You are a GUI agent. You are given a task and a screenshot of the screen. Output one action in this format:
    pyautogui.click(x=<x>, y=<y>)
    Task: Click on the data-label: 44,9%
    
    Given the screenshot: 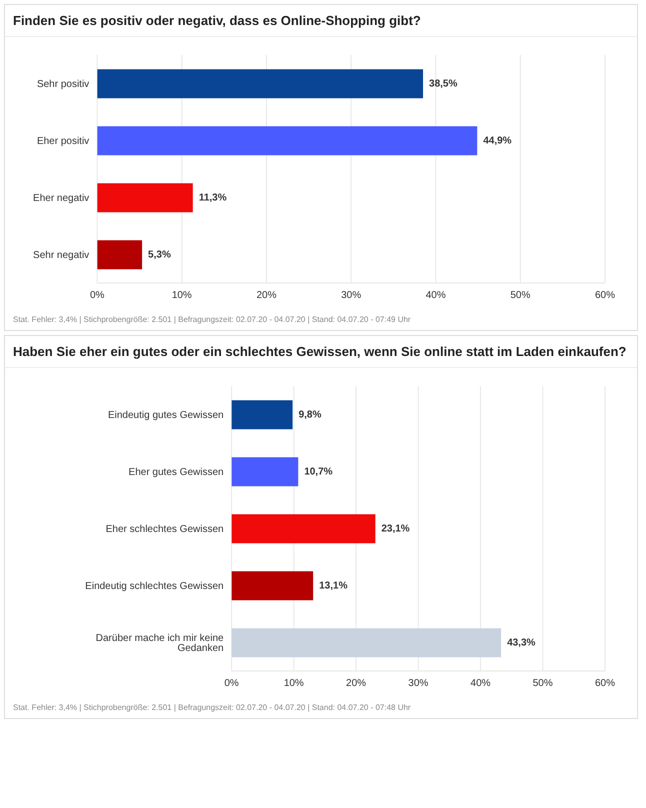 What is the action you would take?
    pyautogui.click(x=497, y=140)
    